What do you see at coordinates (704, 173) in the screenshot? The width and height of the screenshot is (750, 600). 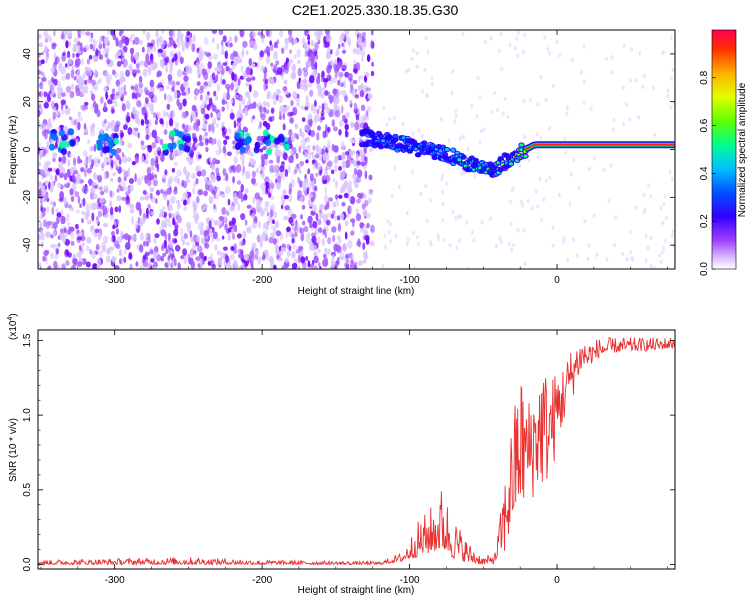 I see `colorbar-tick-label: 0.4` at bounding box center [704, 173].